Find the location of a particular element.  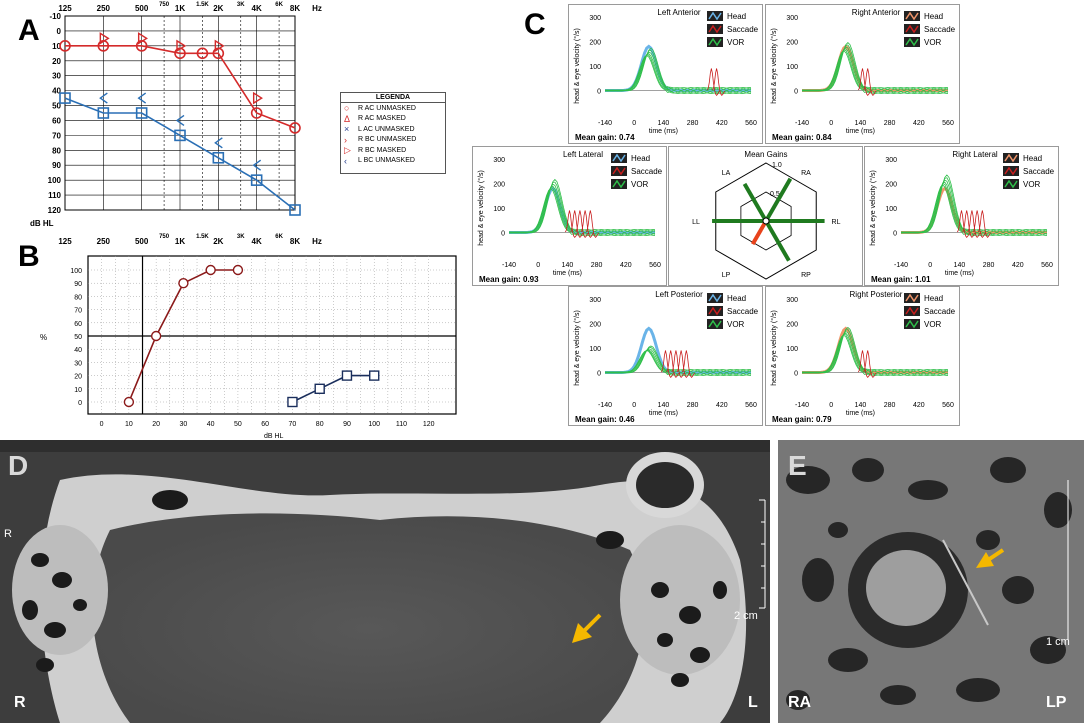

speech-y-tick: 60 is located at coordinates (78, 324).